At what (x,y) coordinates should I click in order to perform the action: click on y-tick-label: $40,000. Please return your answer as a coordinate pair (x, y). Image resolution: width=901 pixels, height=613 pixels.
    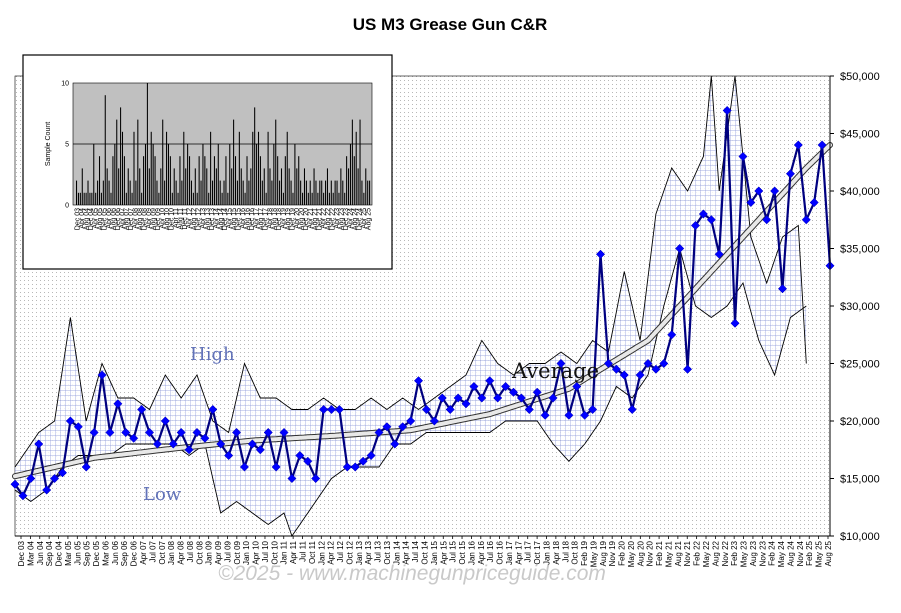
    Looking at the image, I should click on (860, 192).